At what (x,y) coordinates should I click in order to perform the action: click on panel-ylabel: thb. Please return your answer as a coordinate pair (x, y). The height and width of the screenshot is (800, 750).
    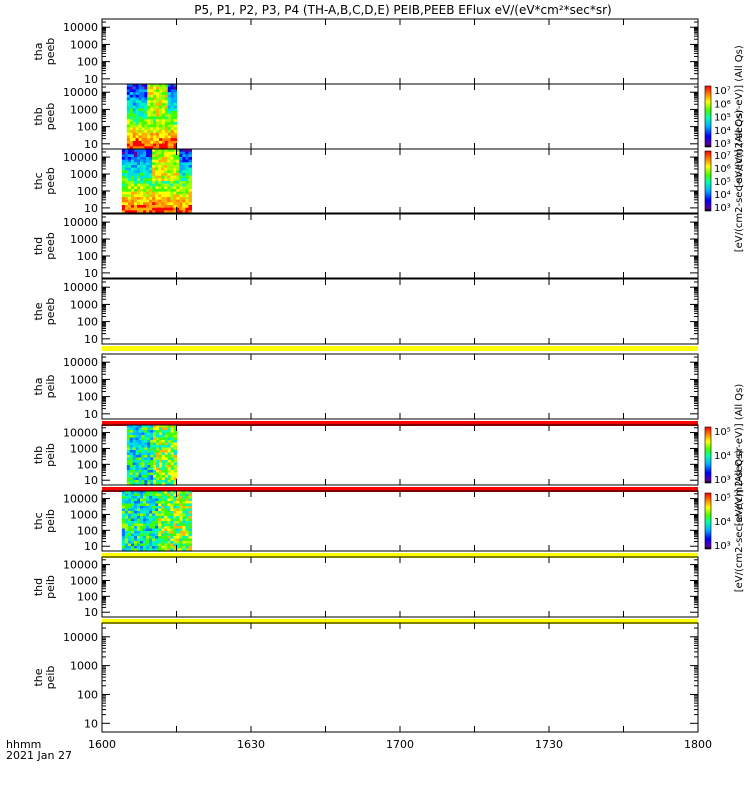
    Looking at the image, I should click on (38, 455).